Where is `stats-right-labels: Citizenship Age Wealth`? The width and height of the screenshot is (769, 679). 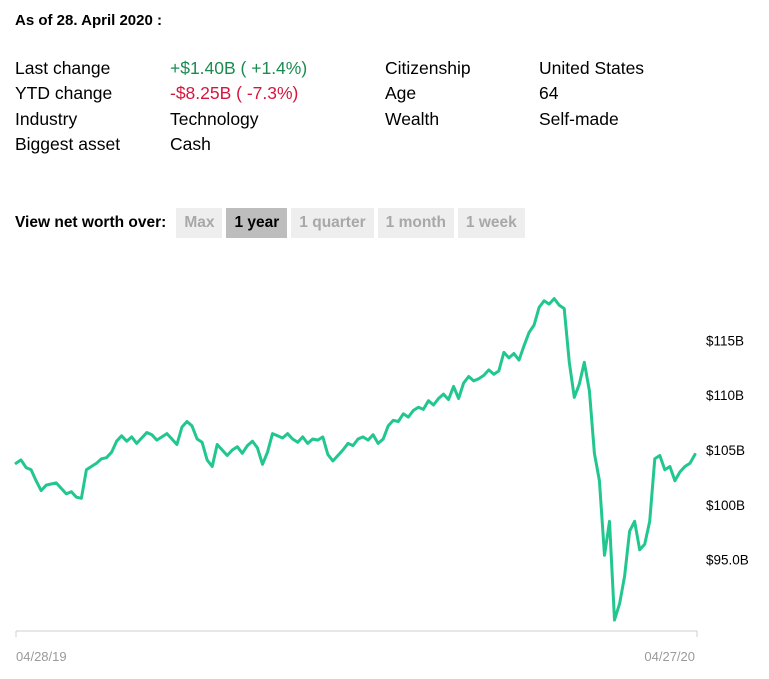
stats-right-labels: Citizenship Age Wealth is located at coordinates (428, 94).